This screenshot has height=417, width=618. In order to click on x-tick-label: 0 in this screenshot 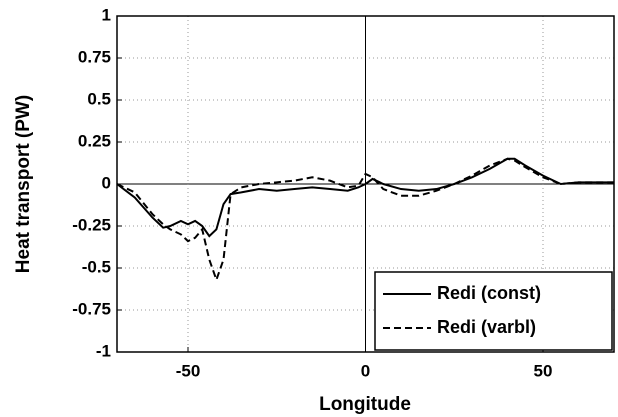, I will do `click(365, 370)`.